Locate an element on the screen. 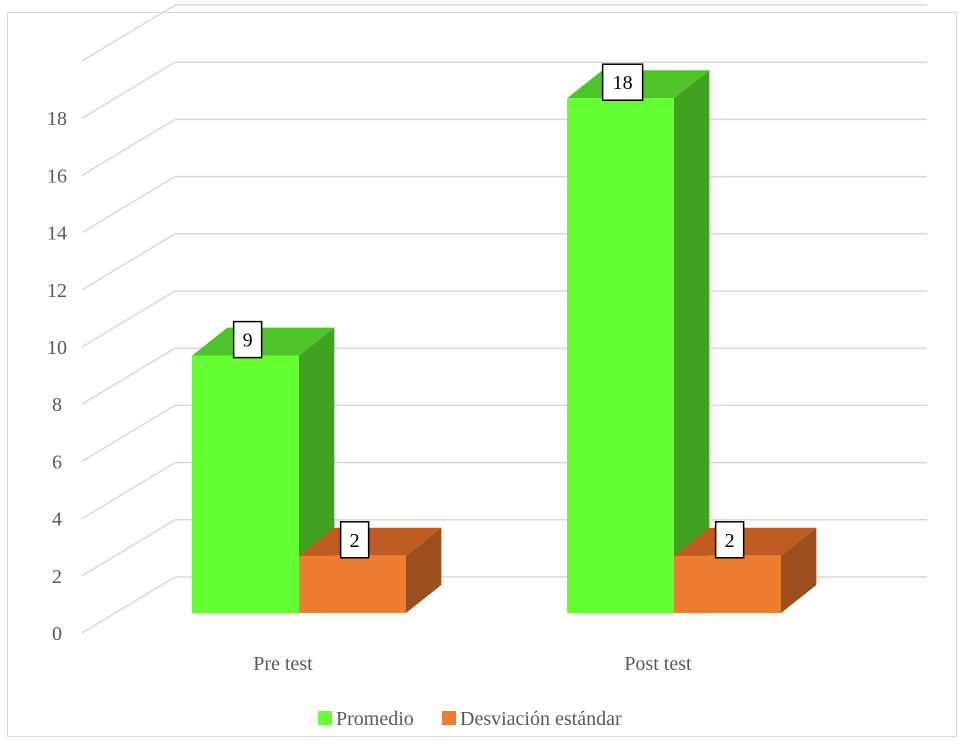 This screenshot has height=746, width=964. y-tick-label: 18 is located at coordinates (57, 119).